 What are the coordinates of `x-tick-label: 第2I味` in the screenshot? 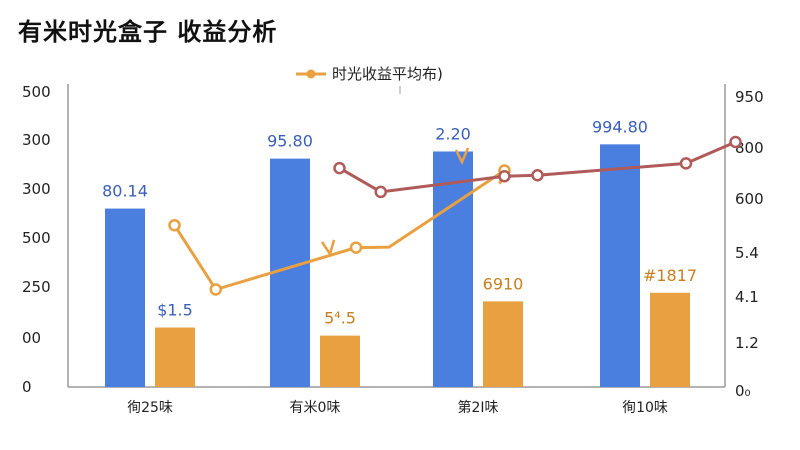 It's located at (477, 407).